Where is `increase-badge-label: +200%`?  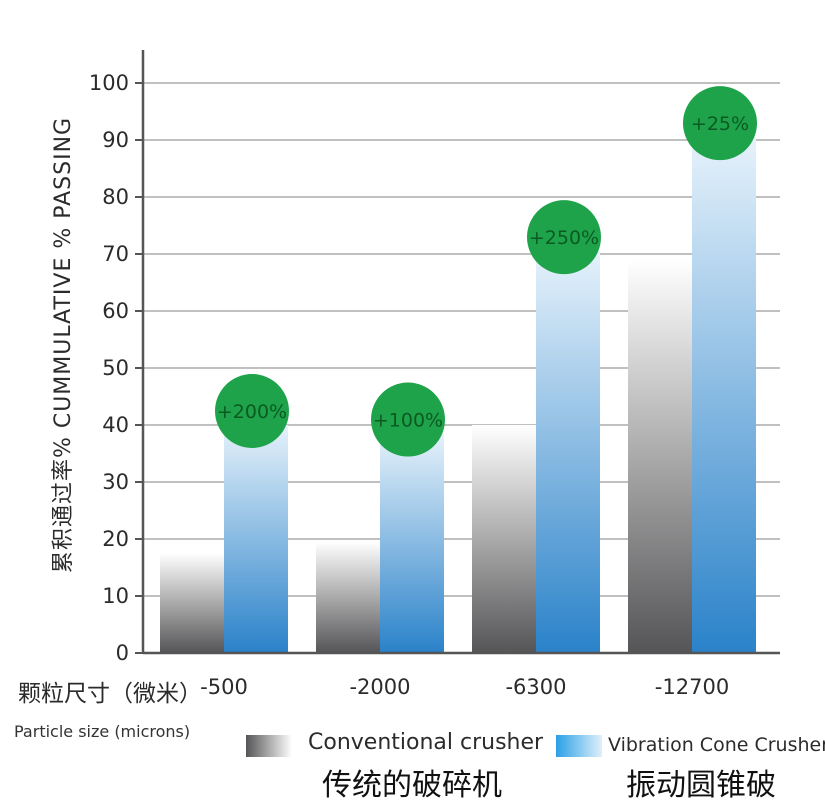 increase-badge-label: +200% is located at coordinates (252, 412).